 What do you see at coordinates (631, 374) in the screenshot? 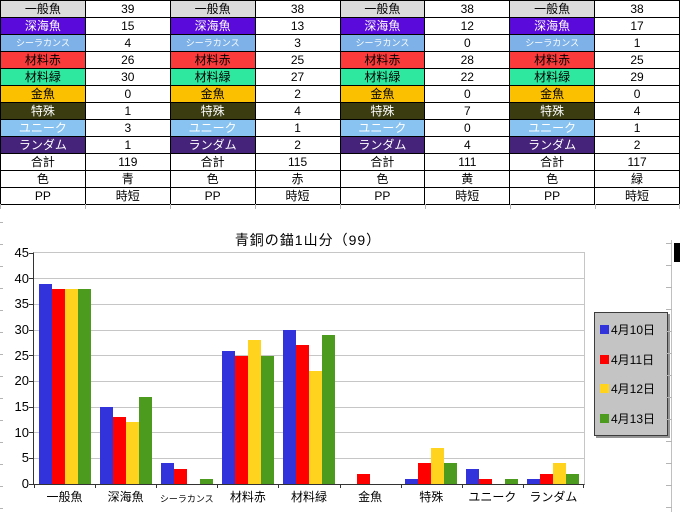
I see `chart-legend: 4月10日 4月11日 4月12日 4月13日` at bounding box center [631, 374].